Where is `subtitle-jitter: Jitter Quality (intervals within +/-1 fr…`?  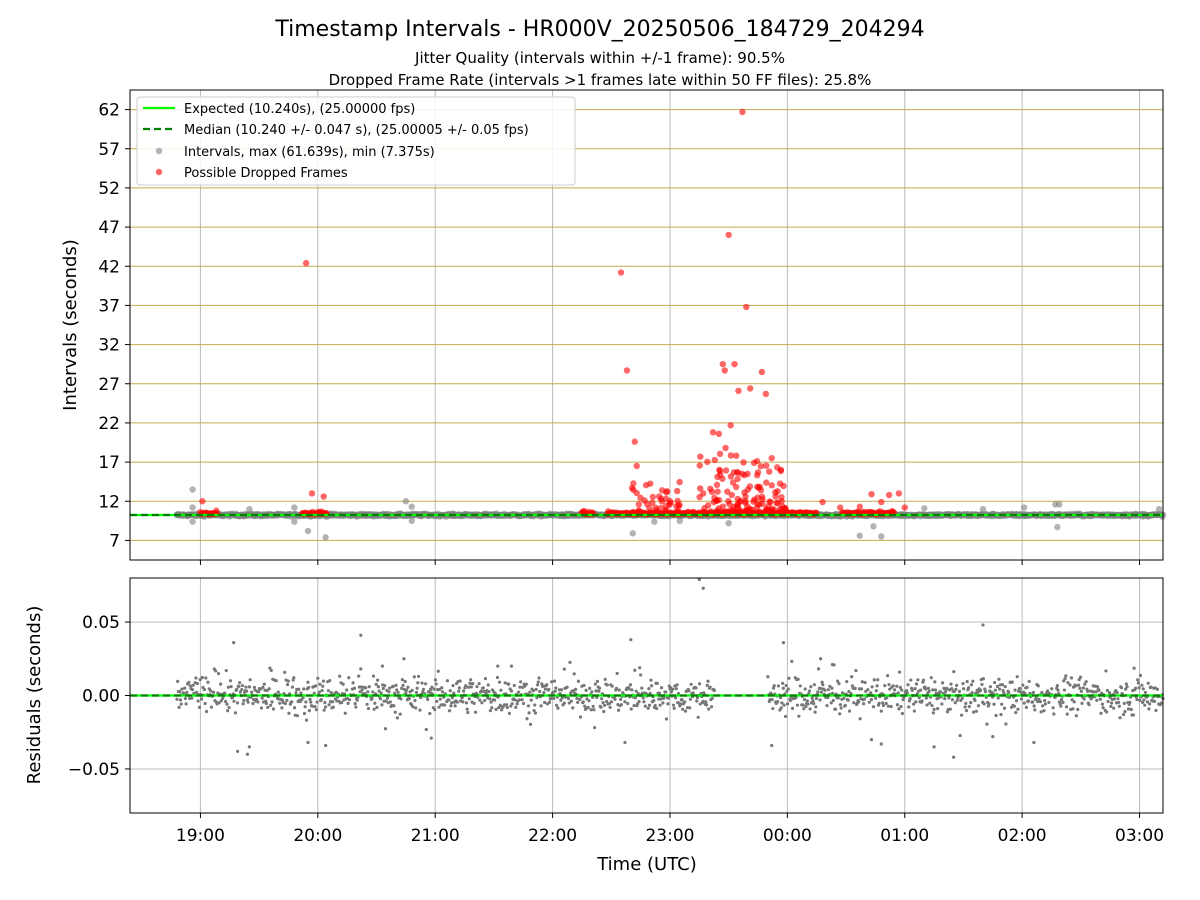
subtitle-jitter: Jitter Quality (intervals within +/-1 fr… is located at coordinates (599, 58).